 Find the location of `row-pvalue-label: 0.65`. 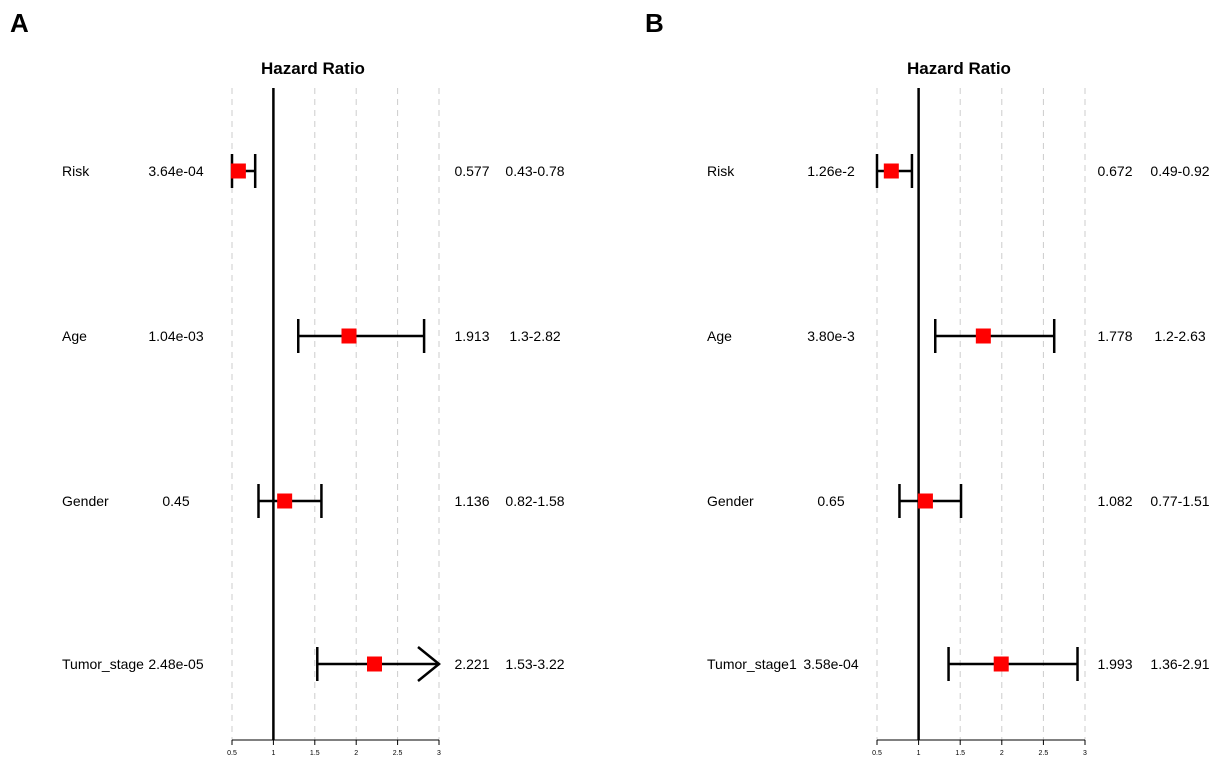

row-pvalue-label: 0.65 is located at coordinates (830, 501).